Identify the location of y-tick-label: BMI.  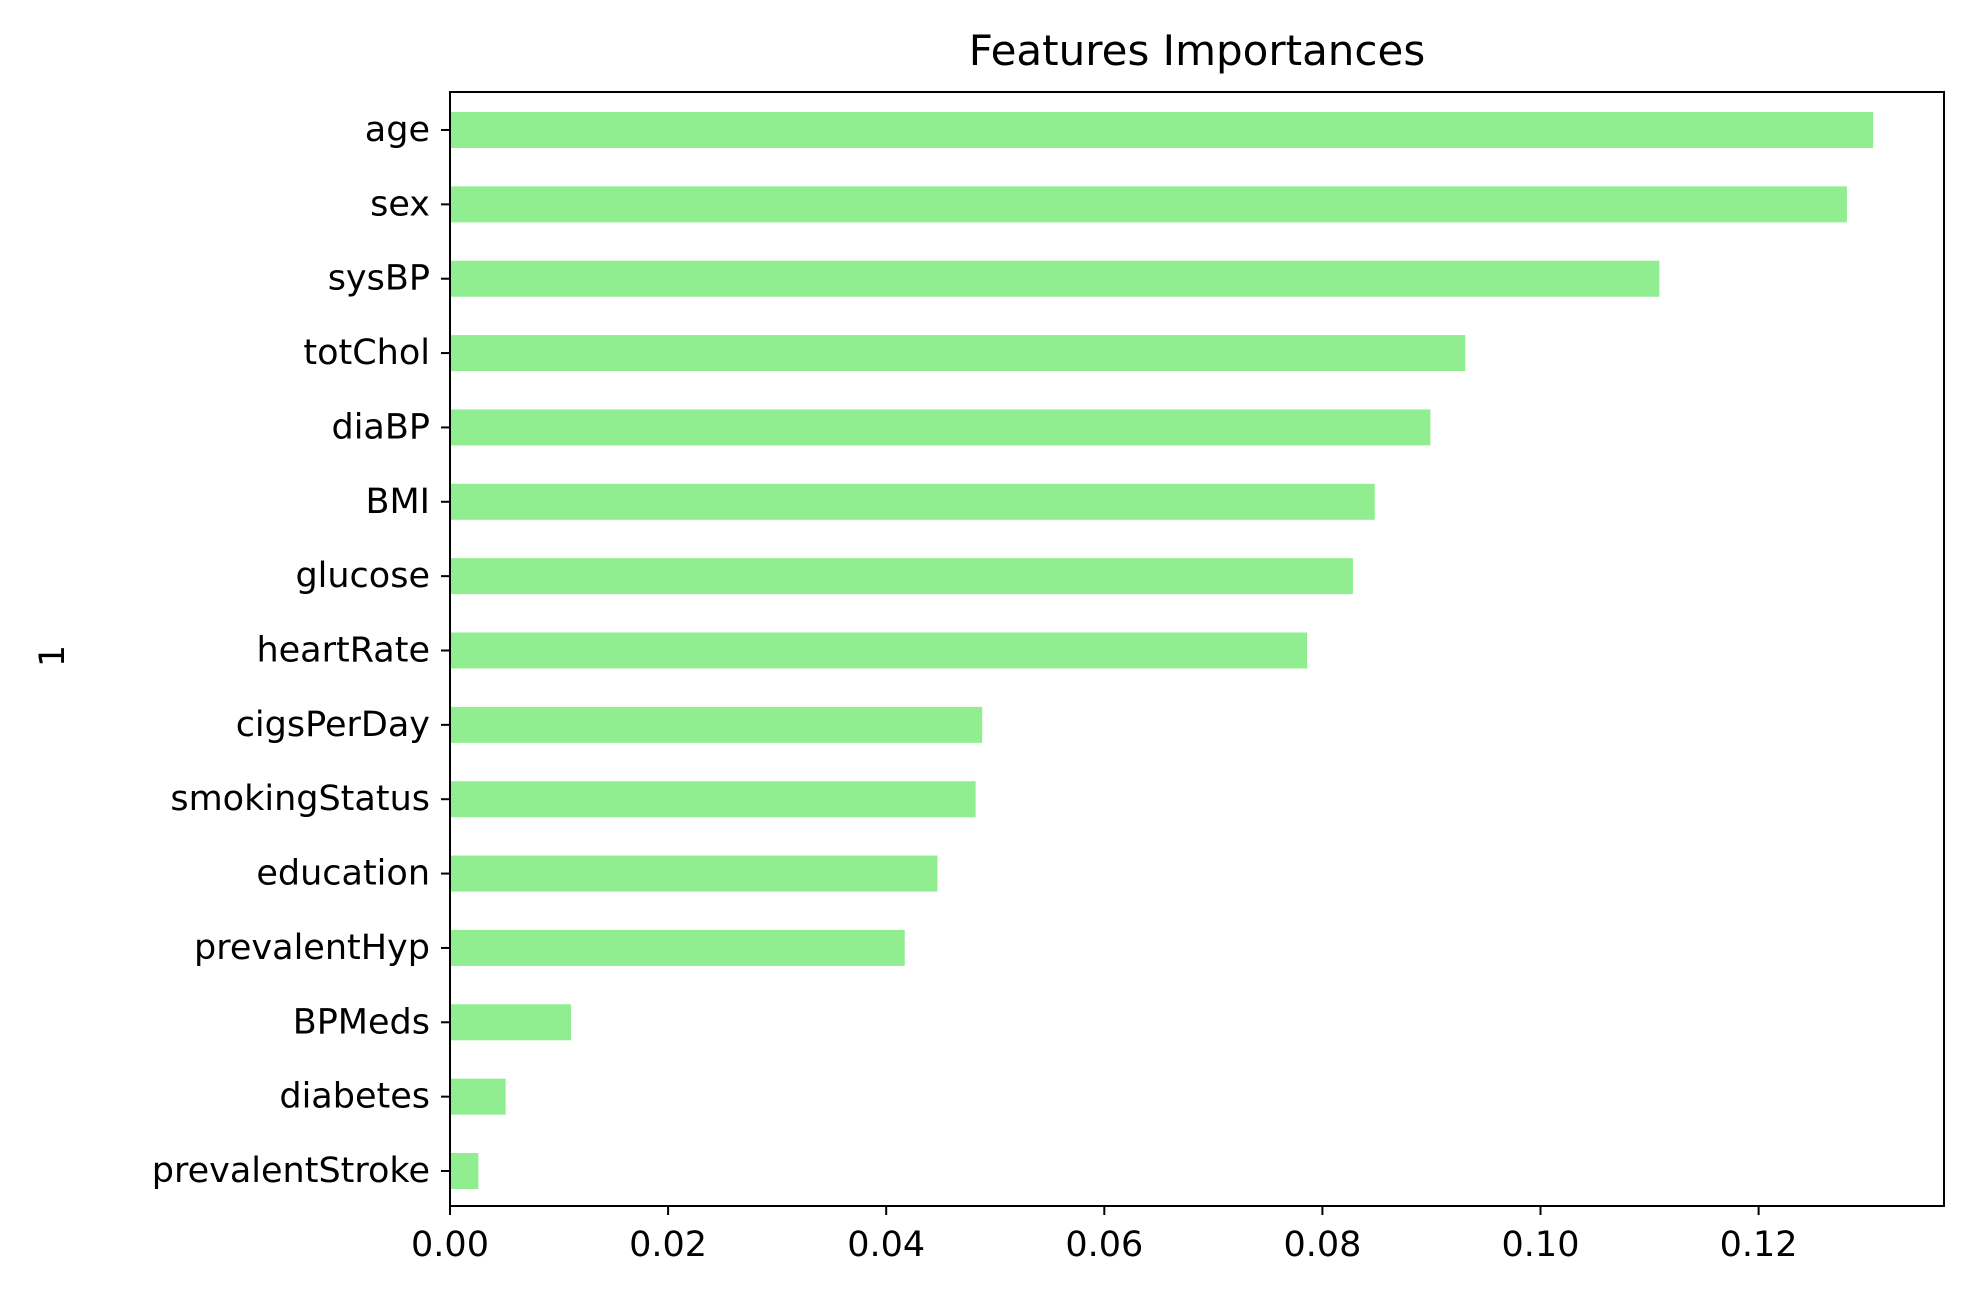
(397, 502).